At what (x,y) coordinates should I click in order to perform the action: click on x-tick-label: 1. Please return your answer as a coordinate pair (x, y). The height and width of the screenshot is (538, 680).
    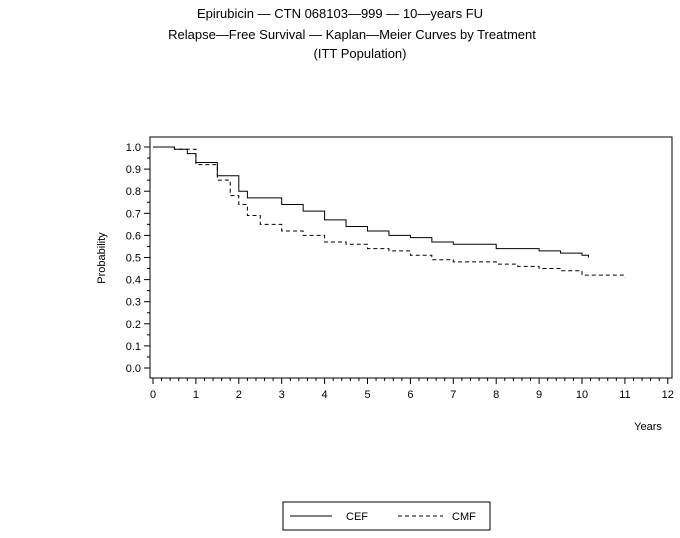
    Looking at the image, I should click on (196, 395).